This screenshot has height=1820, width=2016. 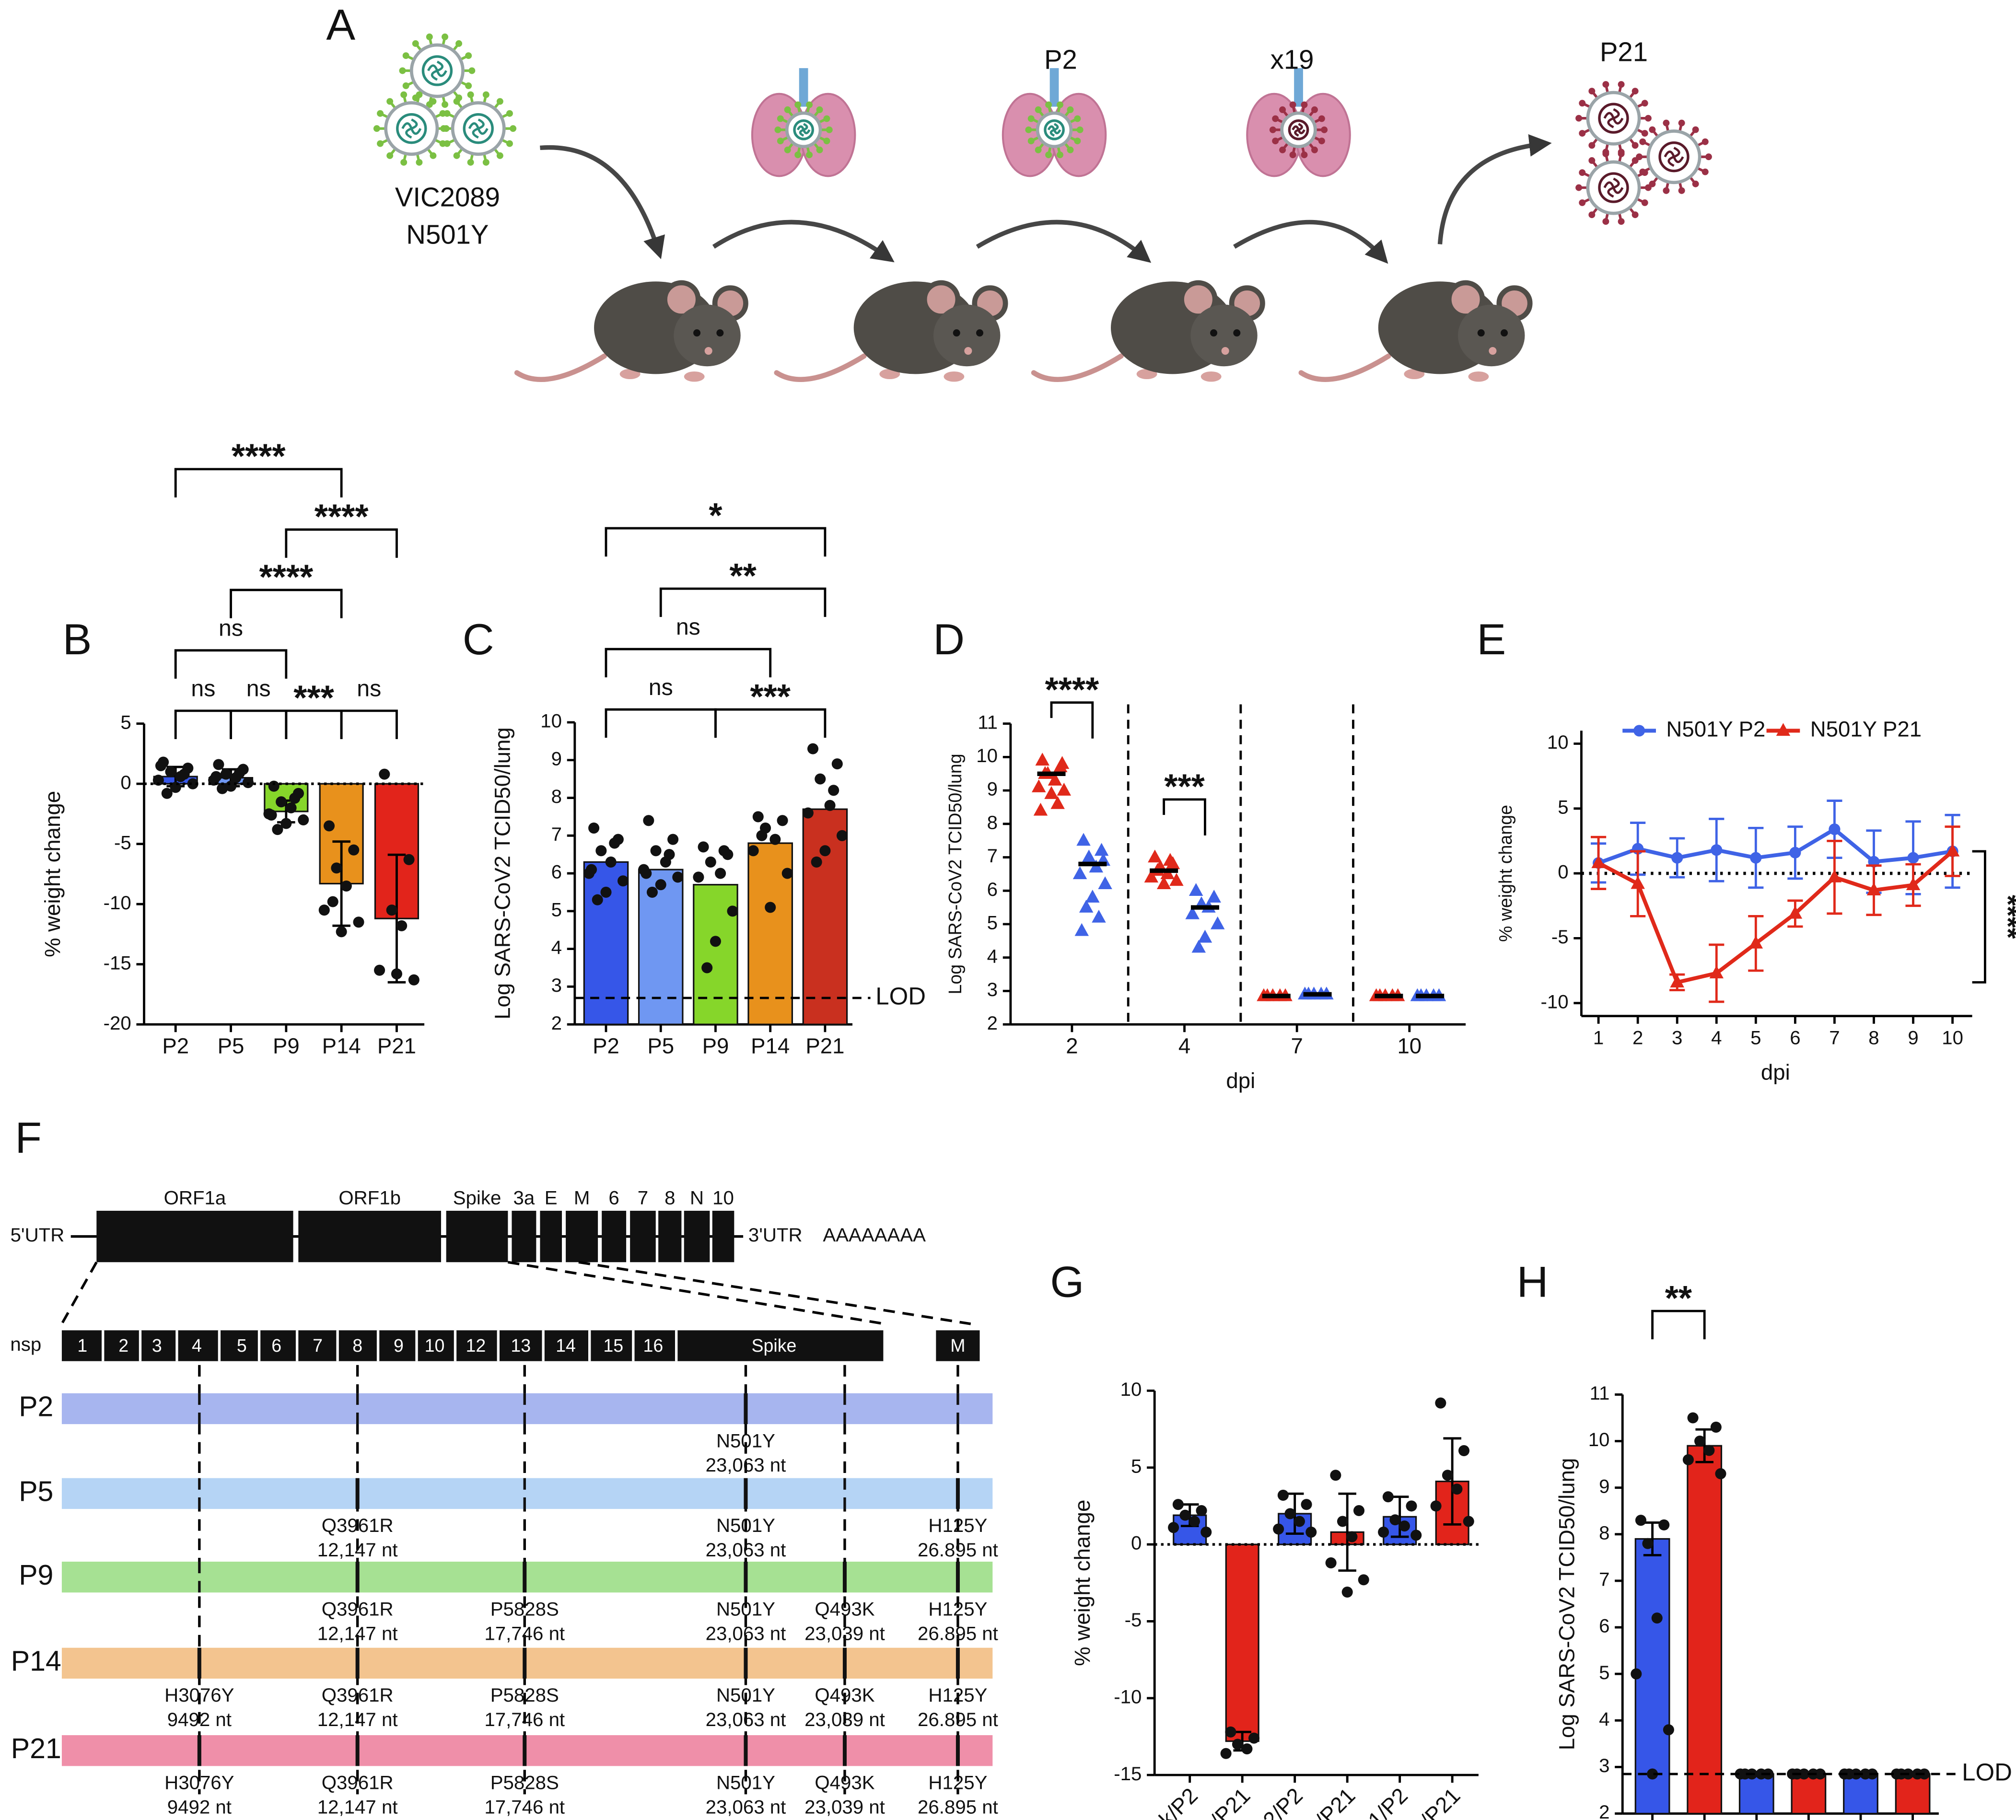 What do you see at coordinates (992, 822) in the screenshot?
I see `y-tick-label: 8` at bounding box center [992, 822].